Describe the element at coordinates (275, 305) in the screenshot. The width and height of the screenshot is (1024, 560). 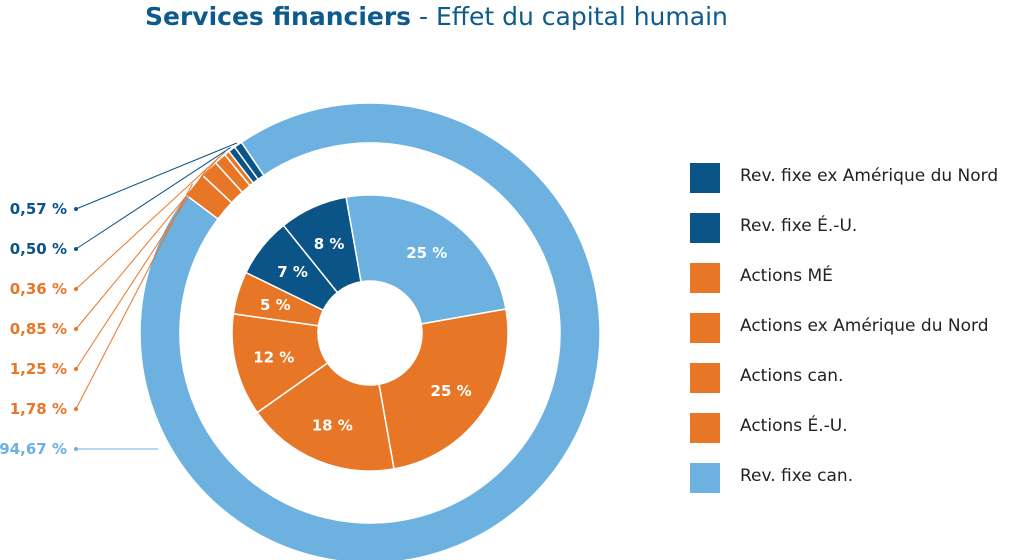
I see `inner-slice-label-4: 5 %` at that location.